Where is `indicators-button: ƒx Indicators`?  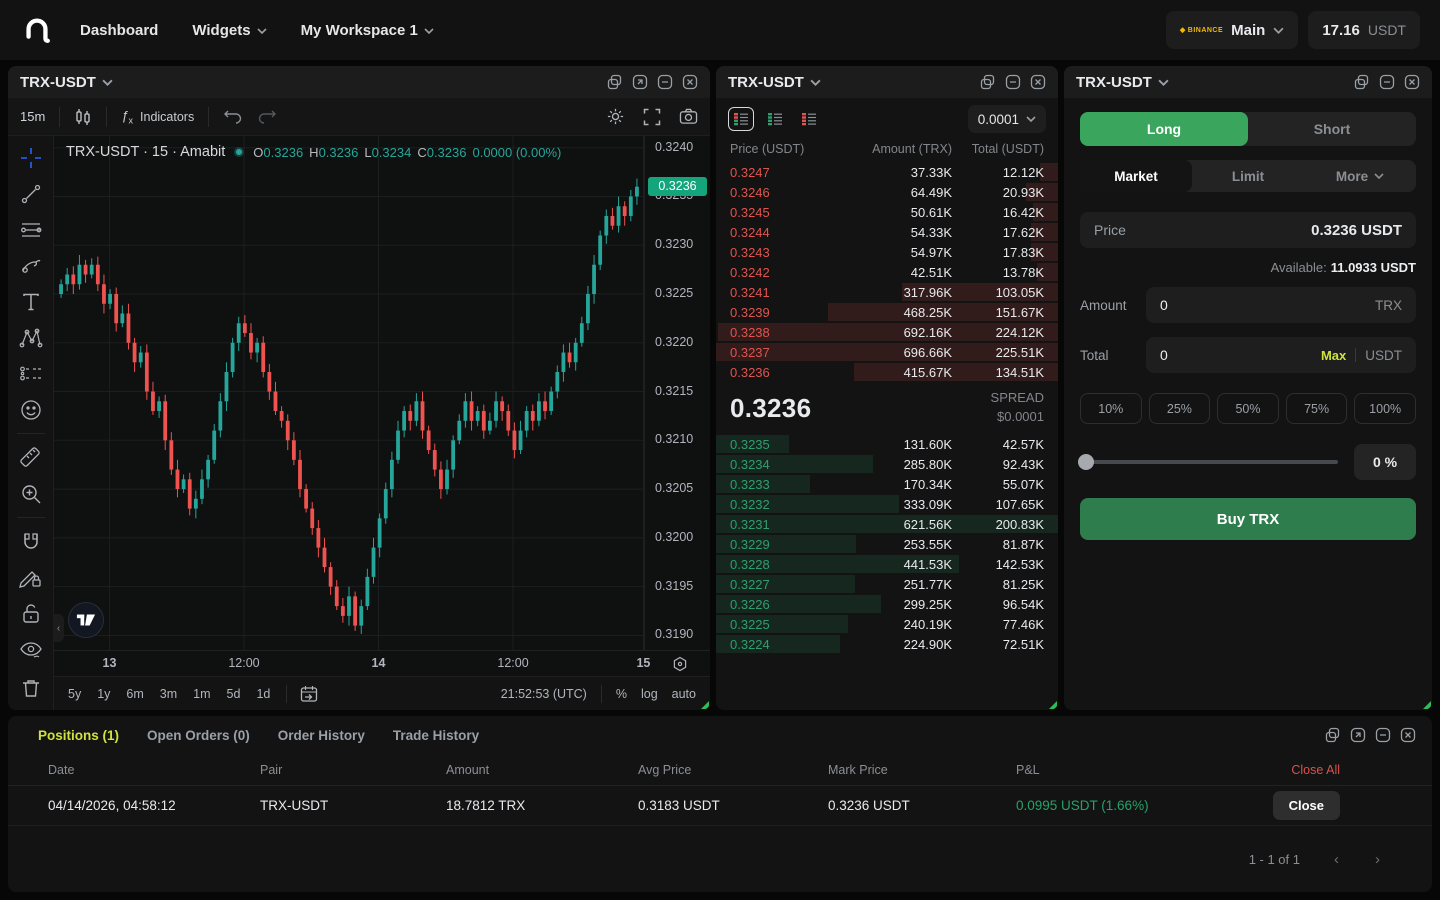
indicators-button: ƒx Indicators is located at coordinates (157, 117).